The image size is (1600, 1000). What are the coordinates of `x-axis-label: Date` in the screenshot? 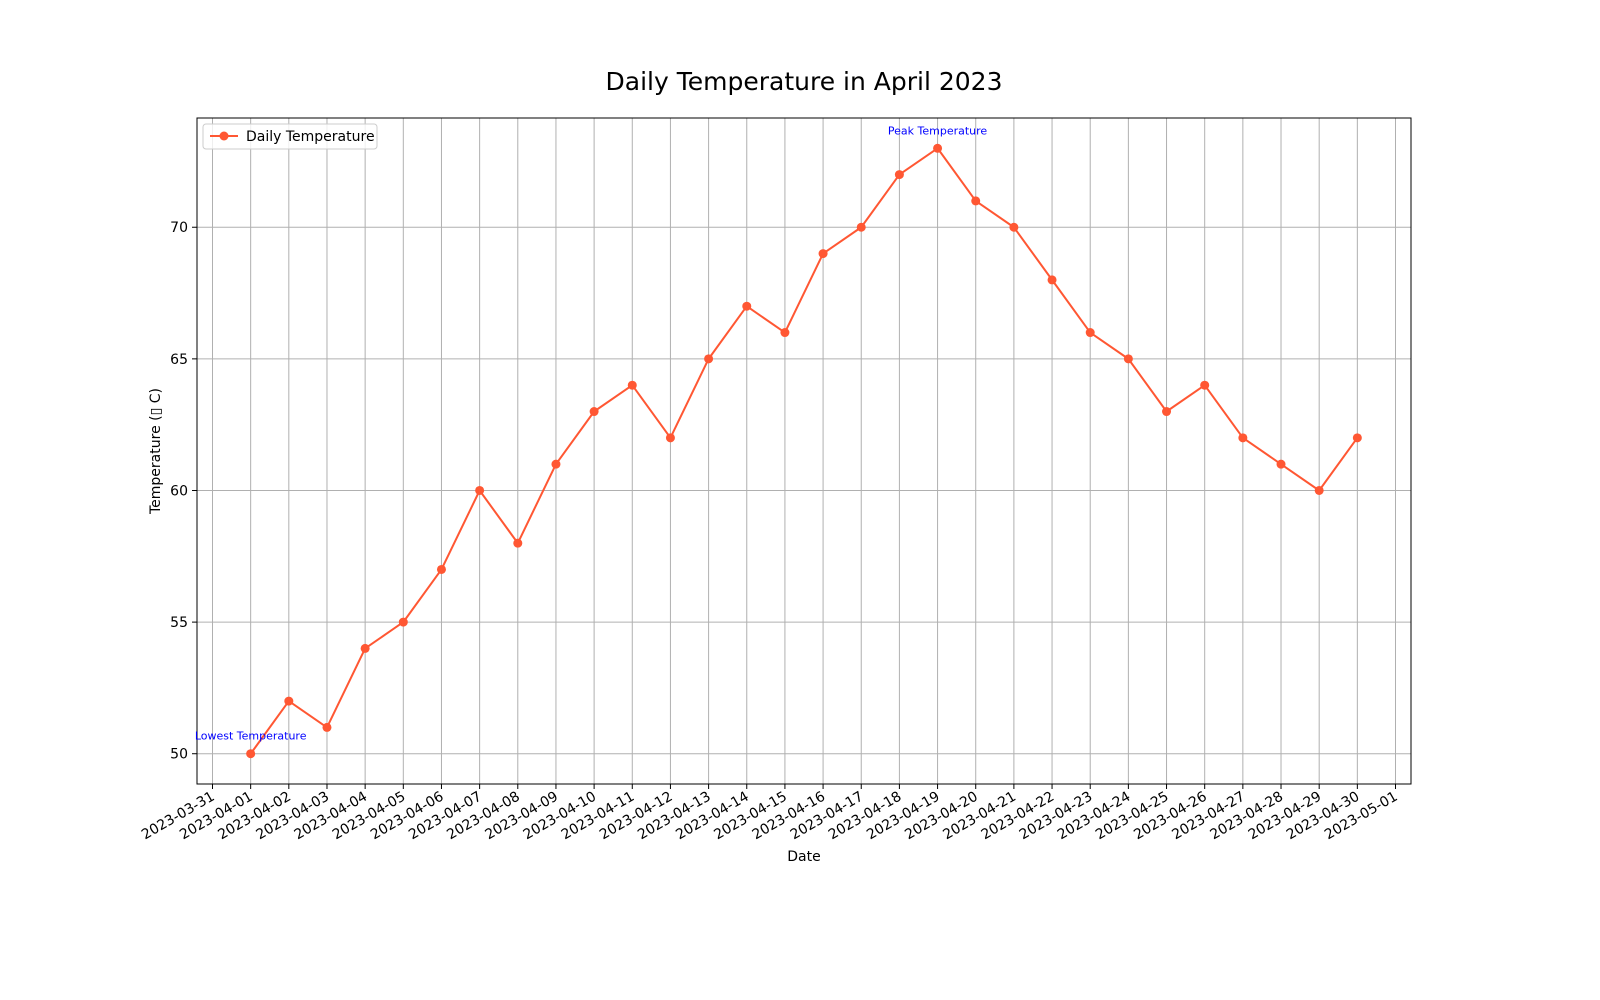 It's located at (803, 857).